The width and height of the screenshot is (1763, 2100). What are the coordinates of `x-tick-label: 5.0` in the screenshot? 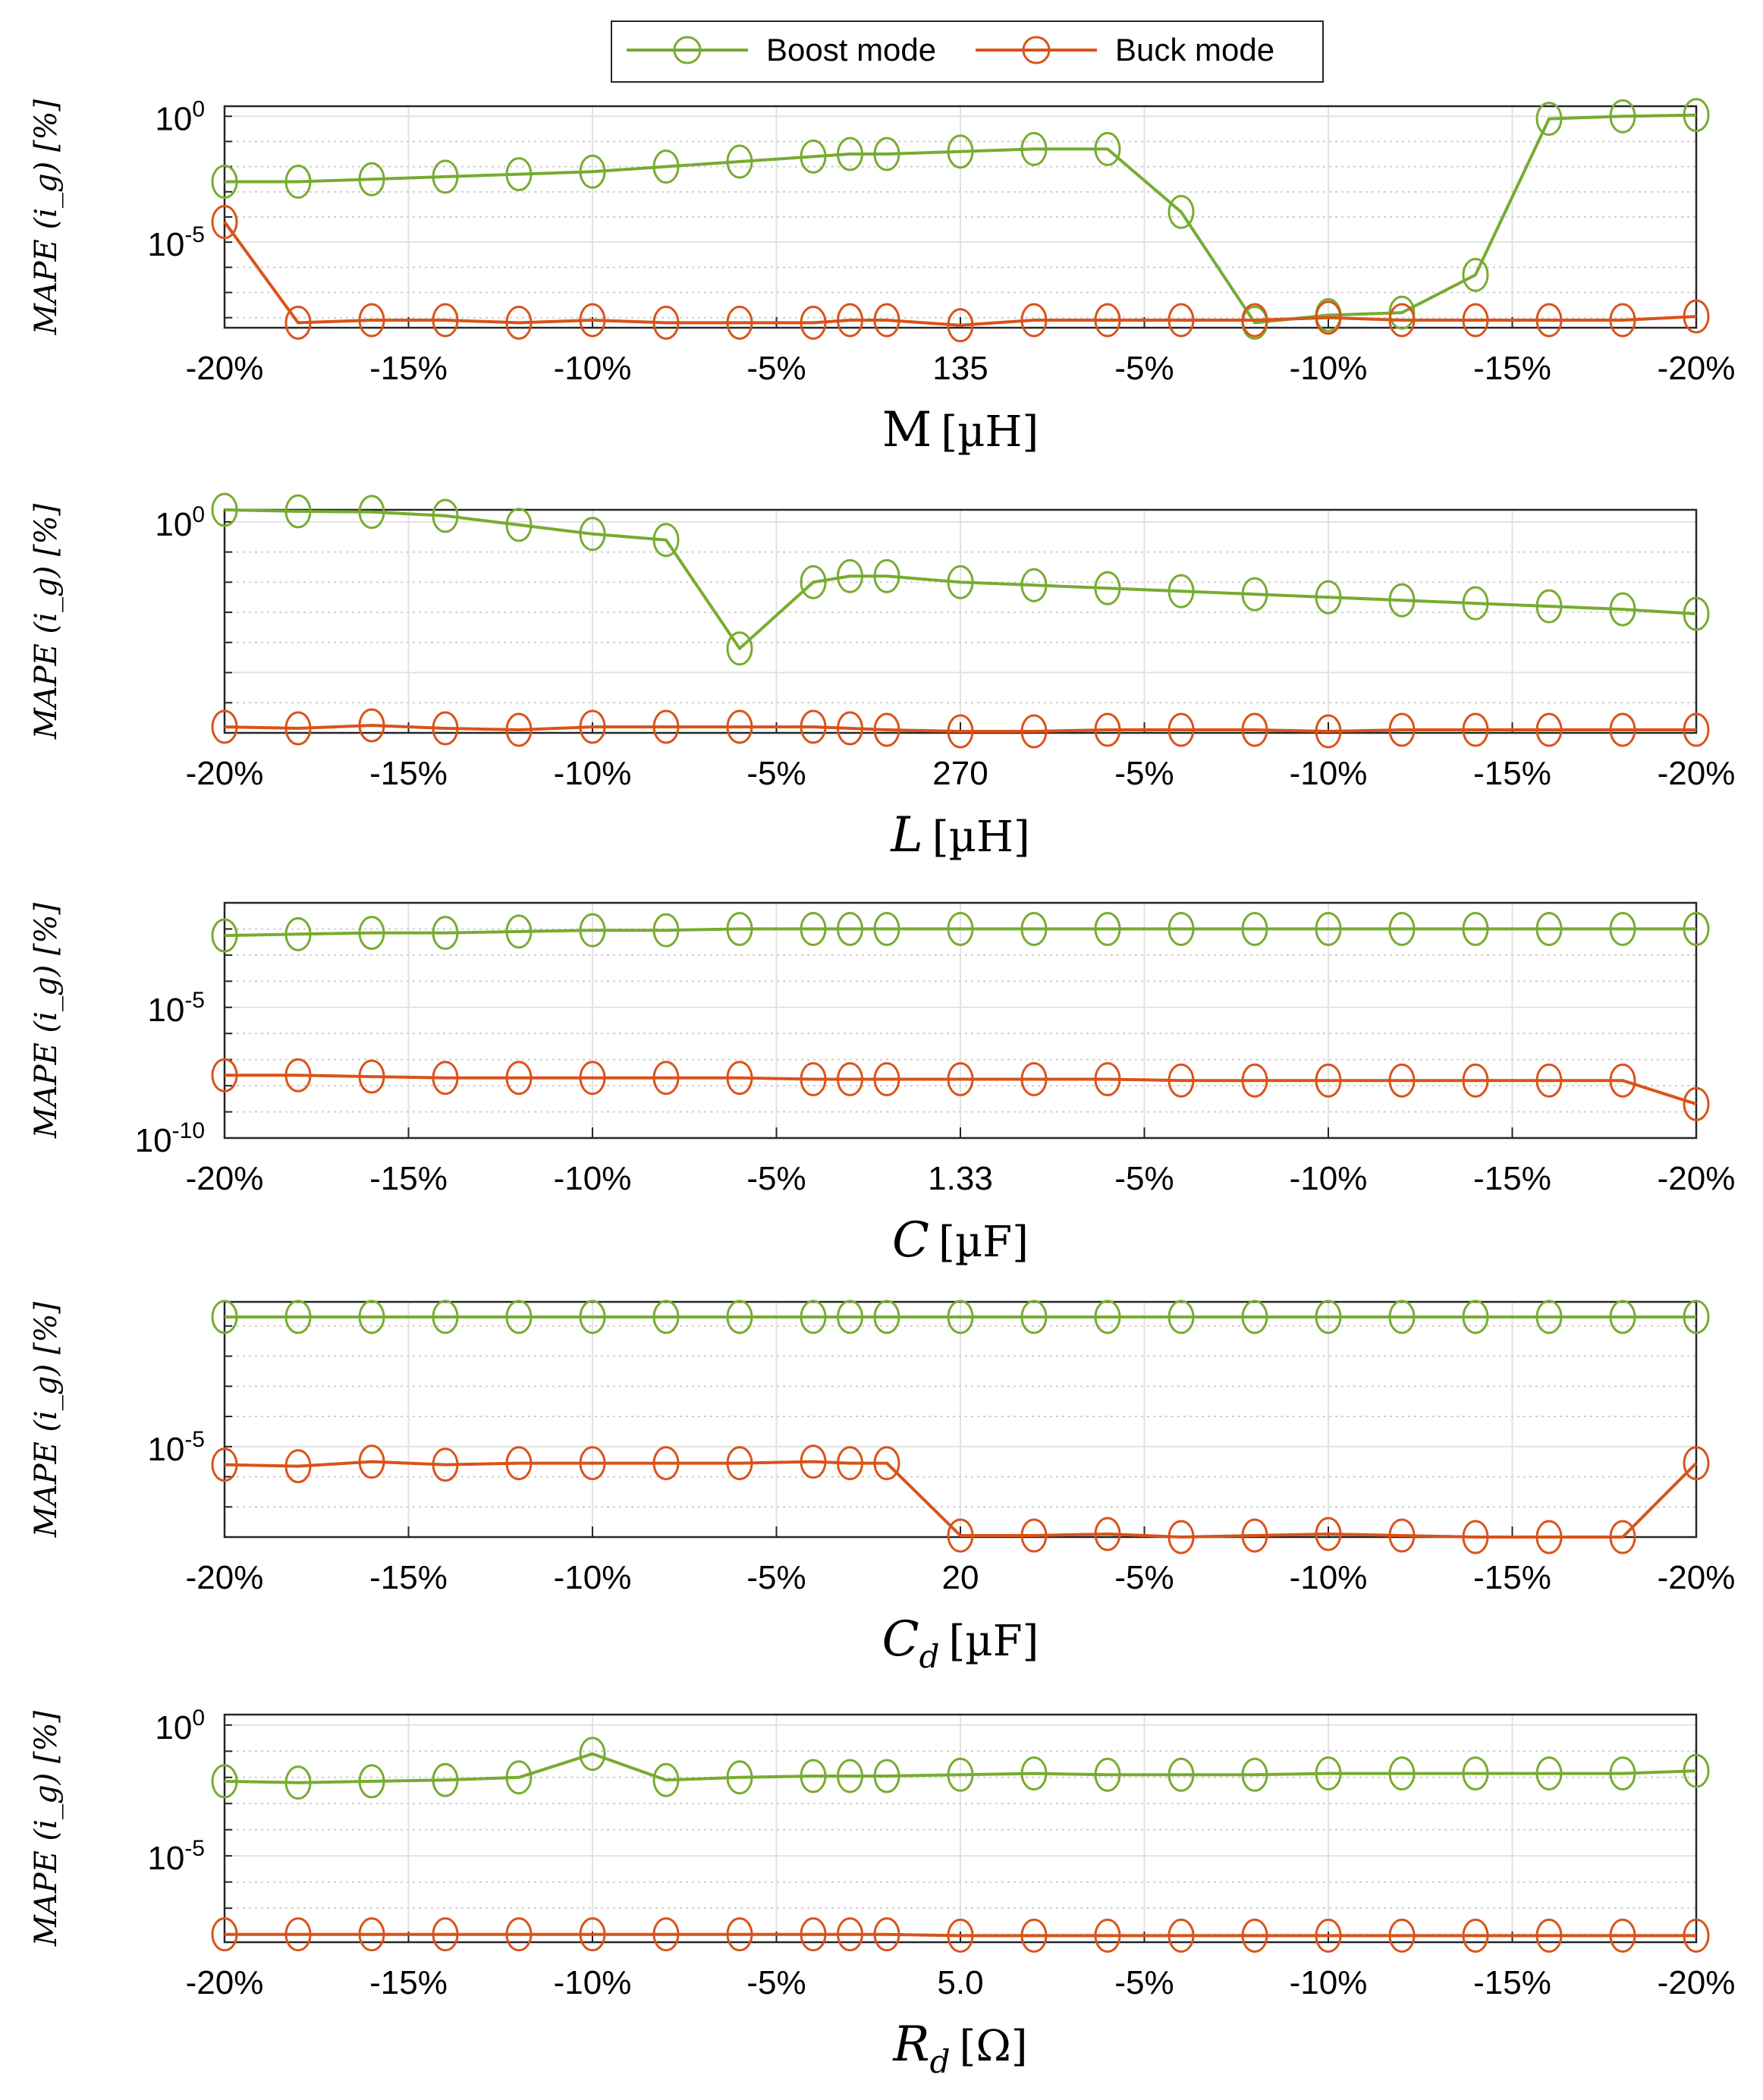 It's located at (960, 1982).